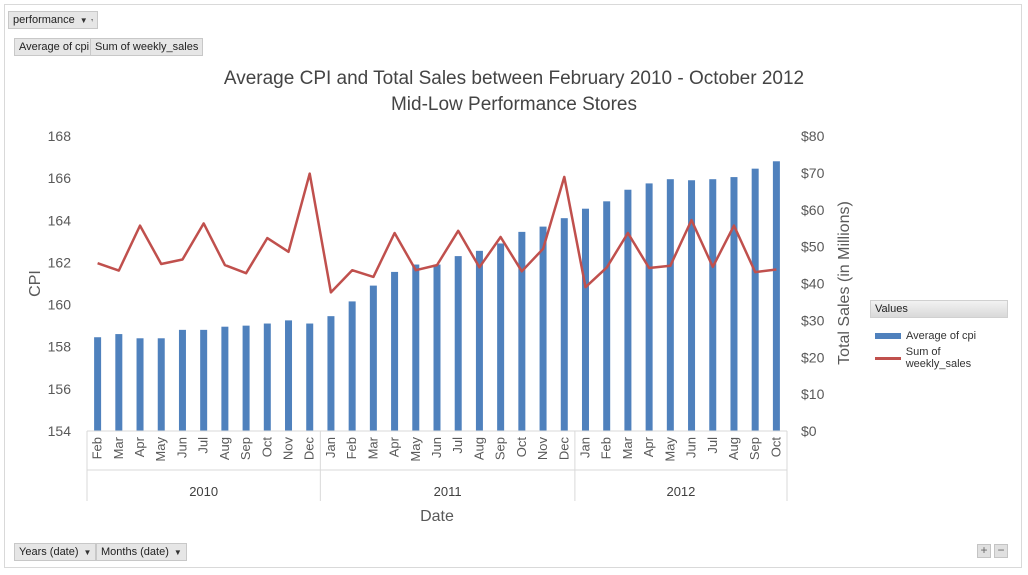 This screenshot has height=575, width=1028. What do you see at coordinates (60, 136) in the screenshot?
I see `y-tick-label: 168` at bounding box center [60, 136].